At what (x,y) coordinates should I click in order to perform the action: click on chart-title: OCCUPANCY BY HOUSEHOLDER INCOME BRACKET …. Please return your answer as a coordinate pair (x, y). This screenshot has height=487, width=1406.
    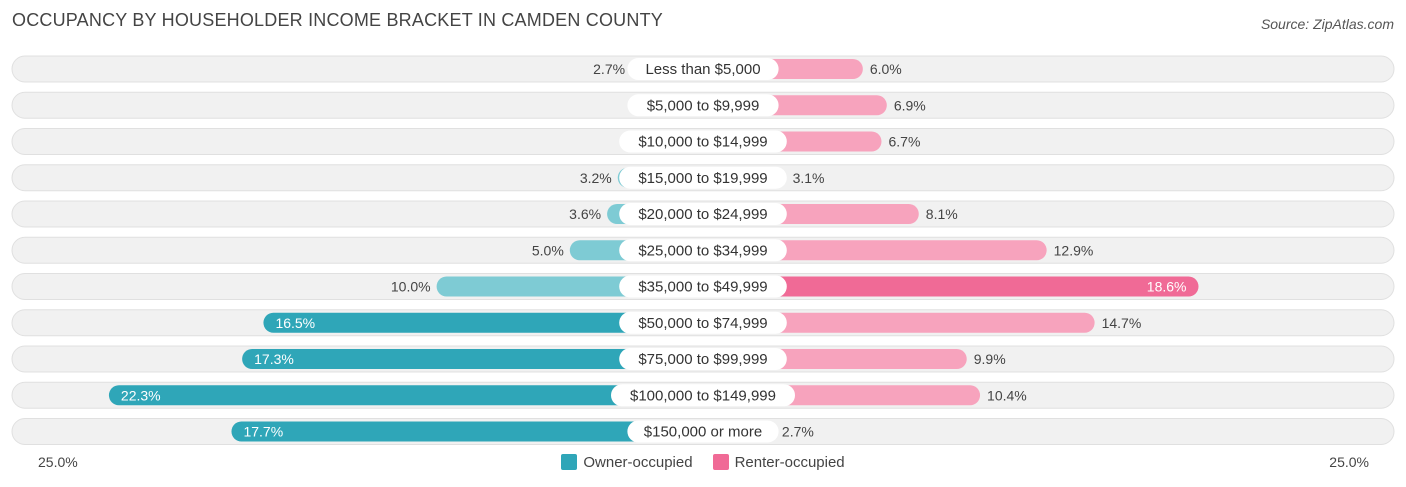
    Looking at the image, I should click on (337, 20).